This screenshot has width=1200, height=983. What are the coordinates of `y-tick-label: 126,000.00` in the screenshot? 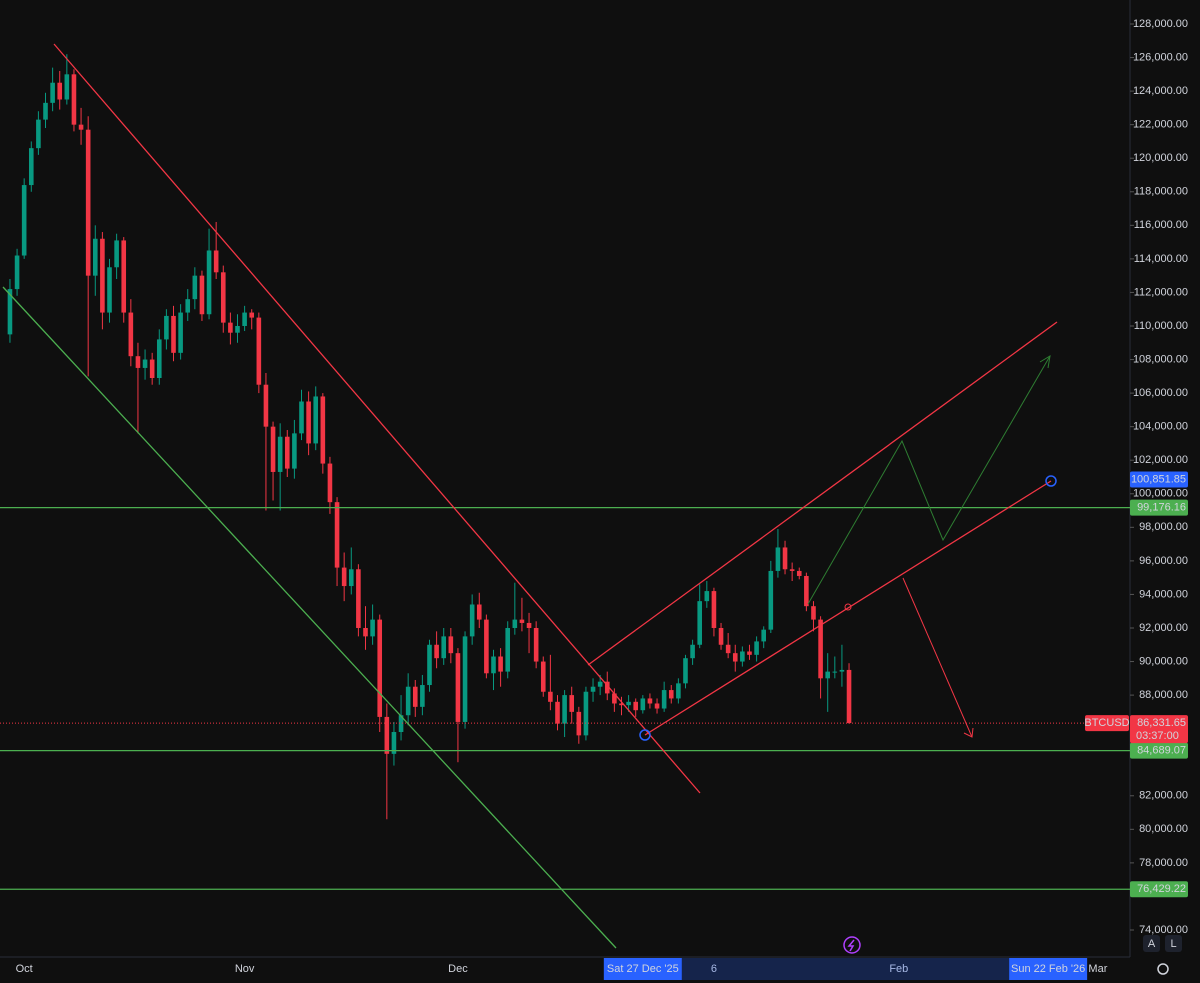 It's located at (1160, 57).